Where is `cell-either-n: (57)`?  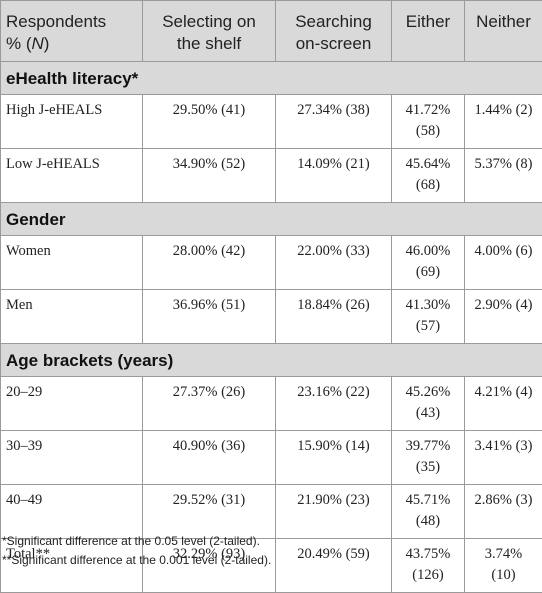 cell-either-n: (57) is located at coordinates (428, 326).